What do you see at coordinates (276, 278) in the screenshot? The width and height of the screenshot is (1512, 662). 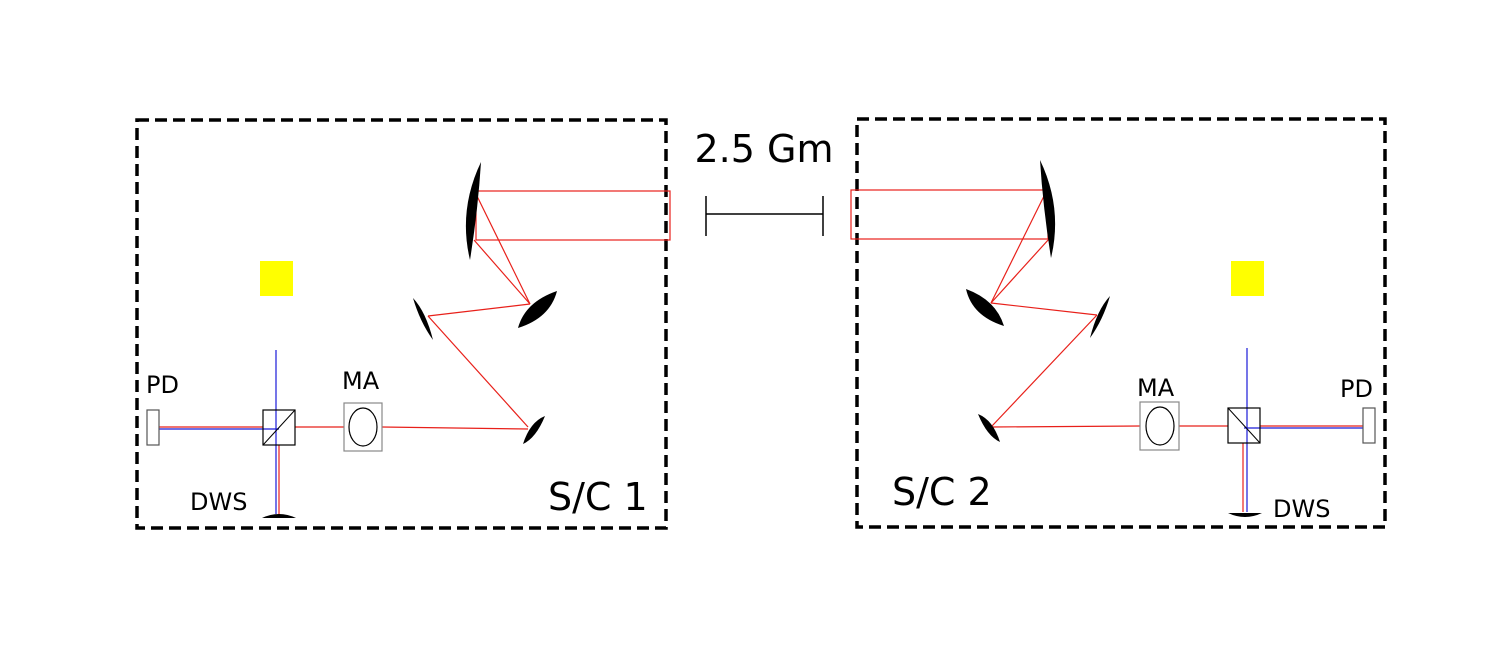 I see `spacecraft-1-test-mass` at bounding box center [276, 278].